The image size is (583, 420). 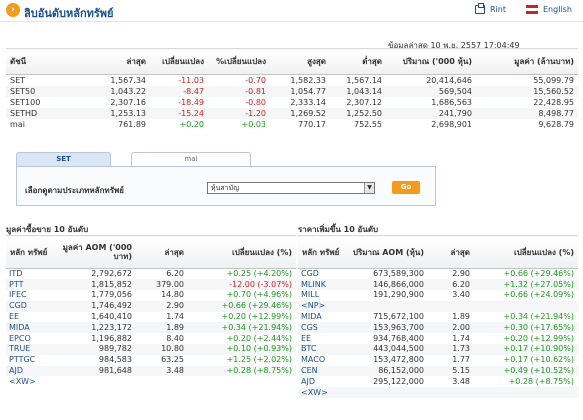 What do you see at coordinates (438, 371) in the screenshot?
I see `table-row: CEN 86,152,000 5.15 +0.49 (+10.52%)` at bounding box center [438, 371].